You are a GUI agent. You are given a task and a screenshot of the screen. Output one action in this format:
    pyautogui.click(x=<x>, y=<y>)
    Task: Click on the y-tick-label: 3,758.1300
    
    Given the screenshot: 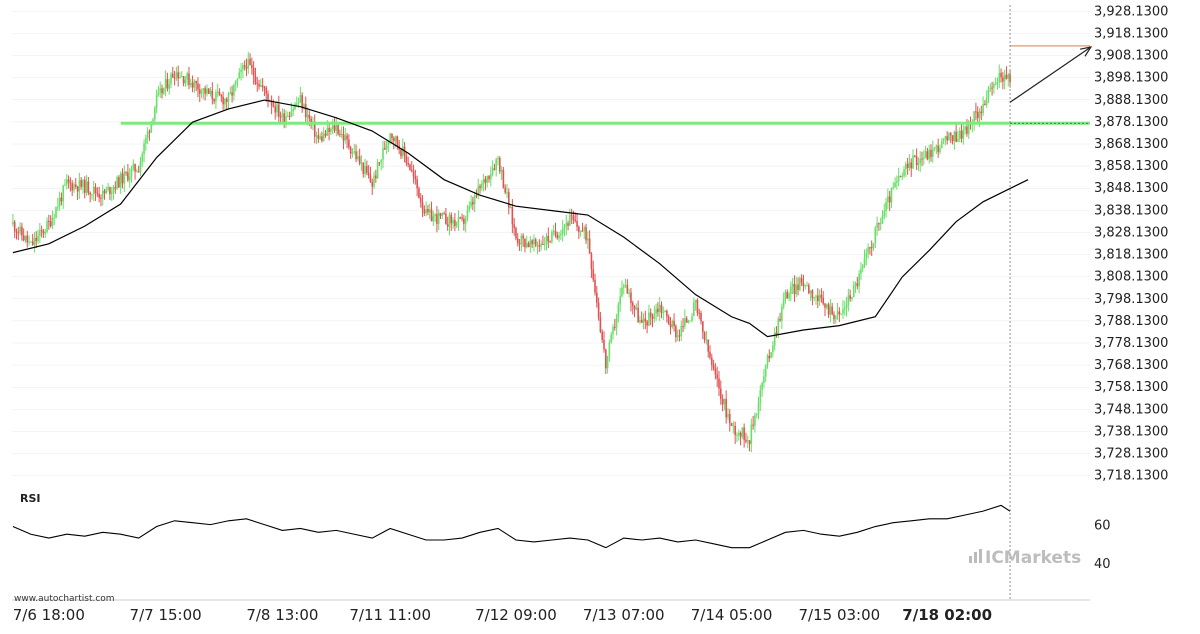 What is the action you would take?
    pyautogui.click(x=1131, y=387)
    